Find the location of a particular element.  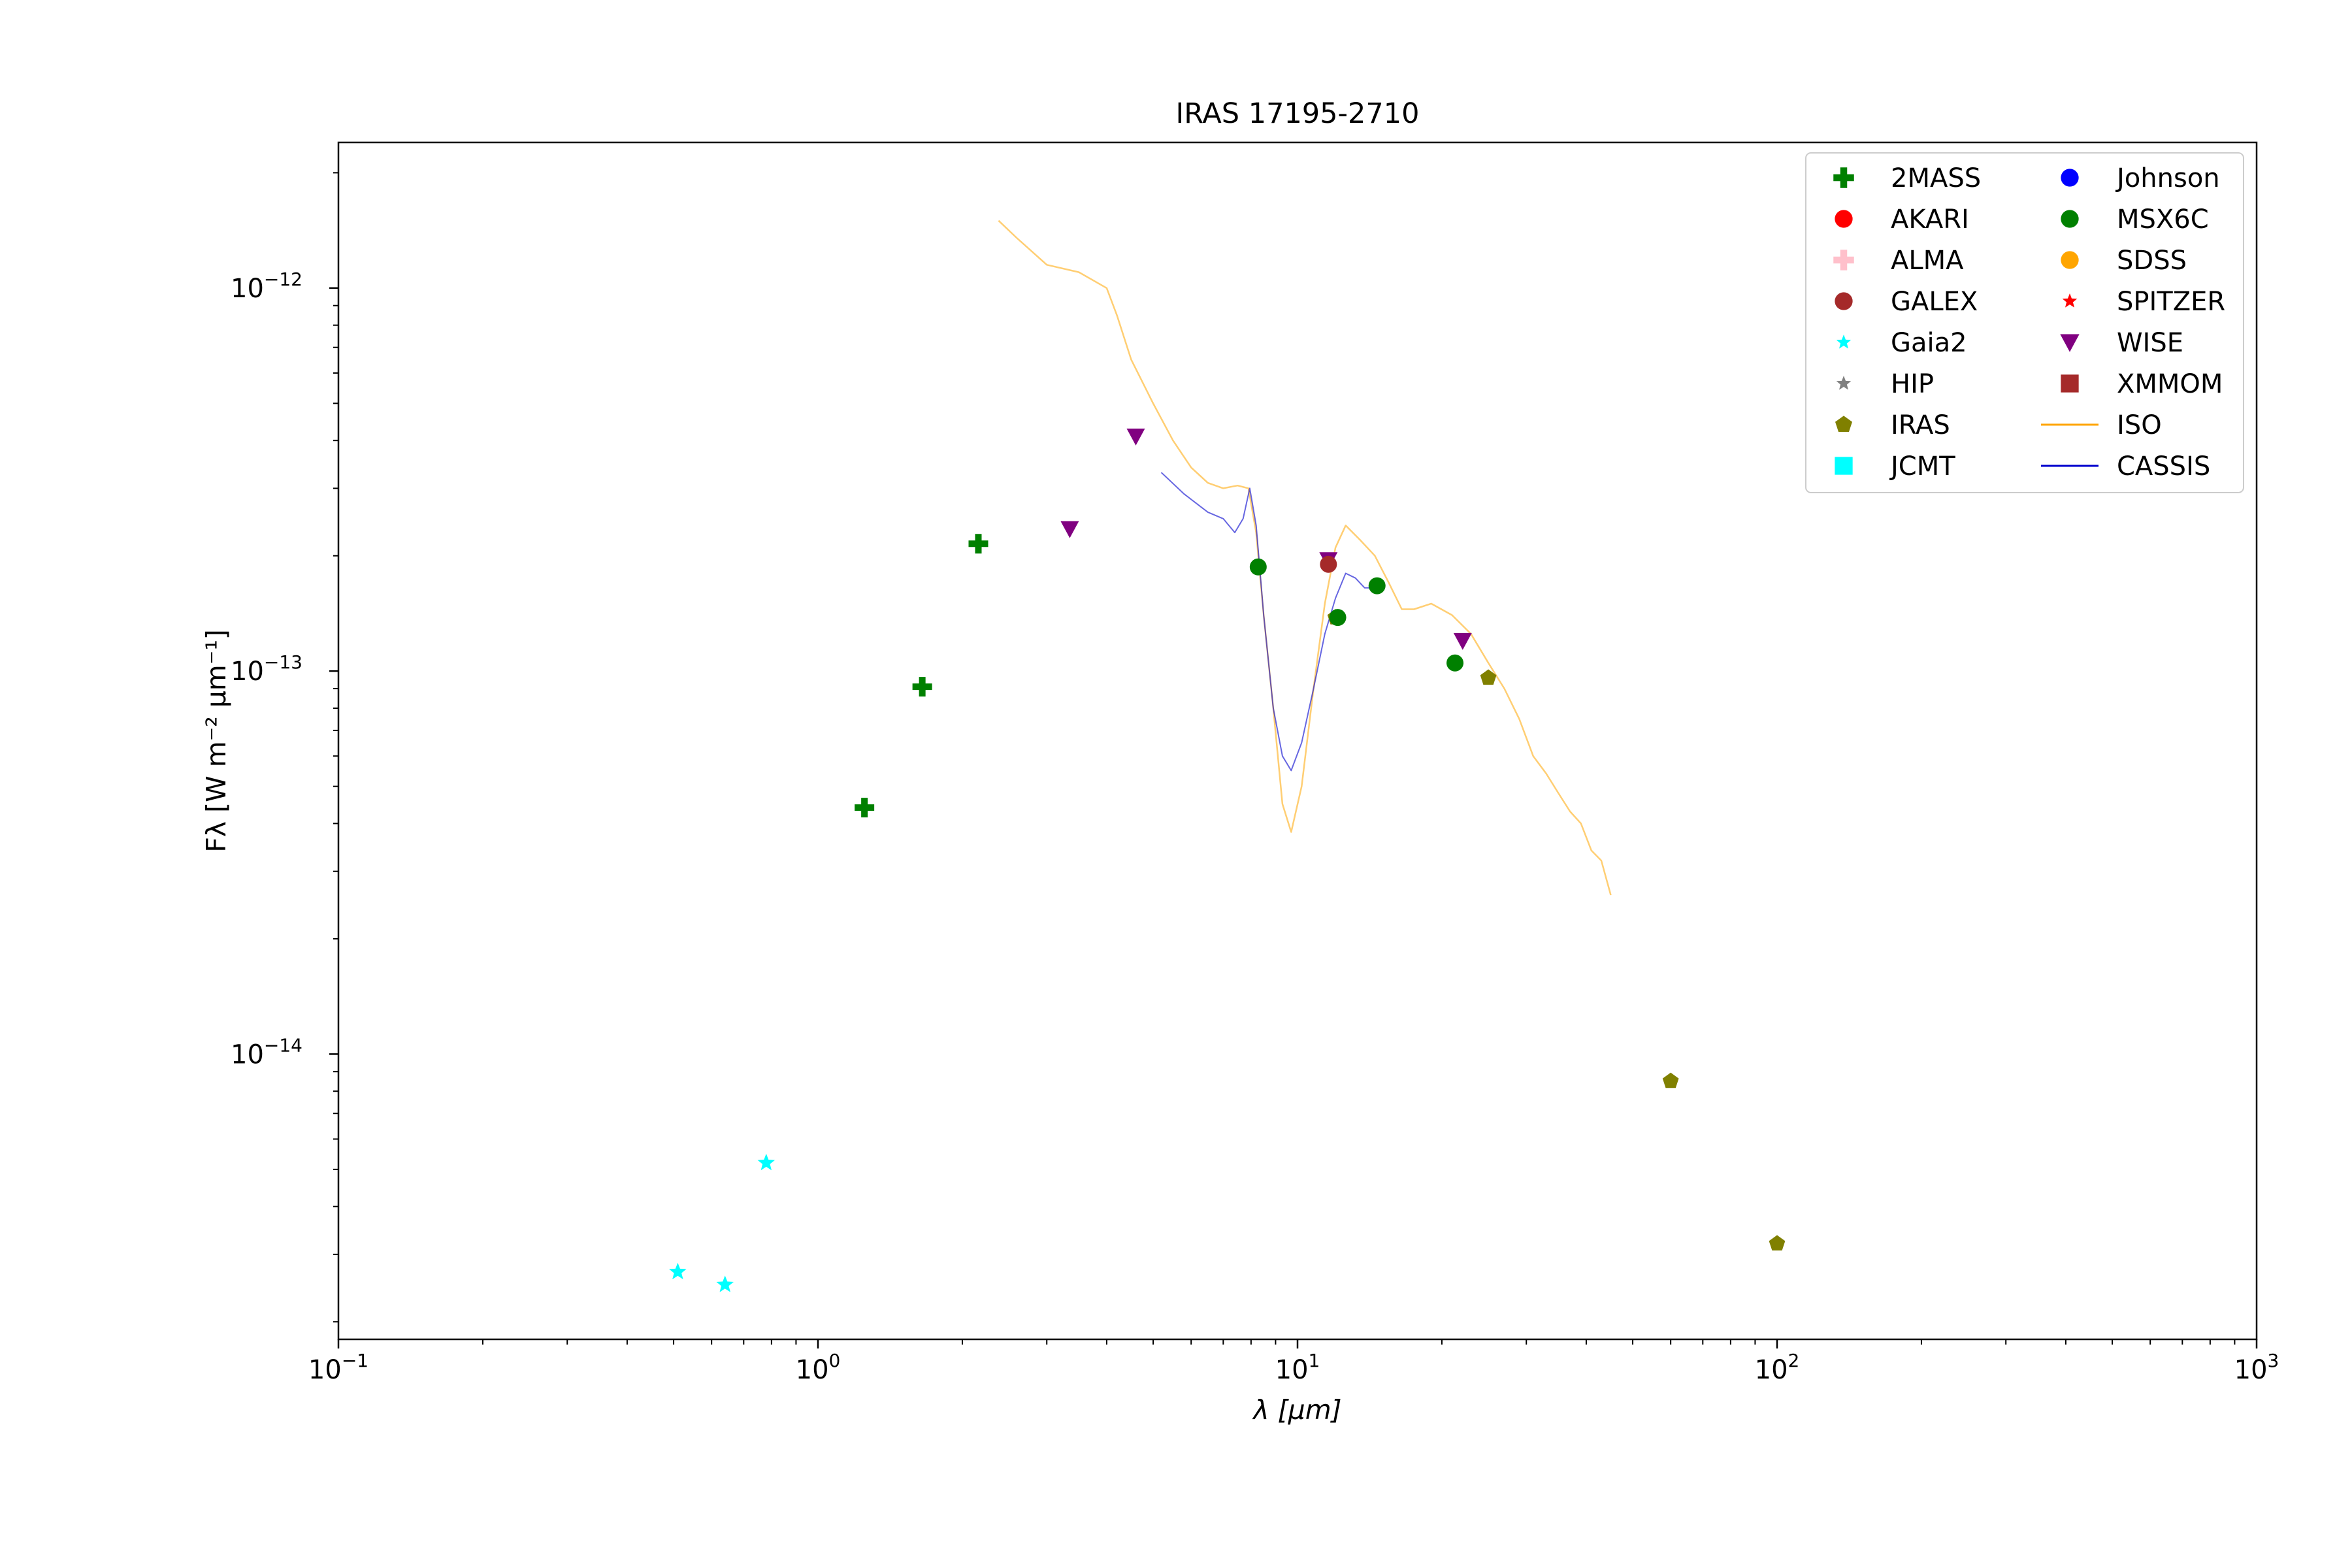

legend-marker-xmmom is located at coordinates (2070, 383).